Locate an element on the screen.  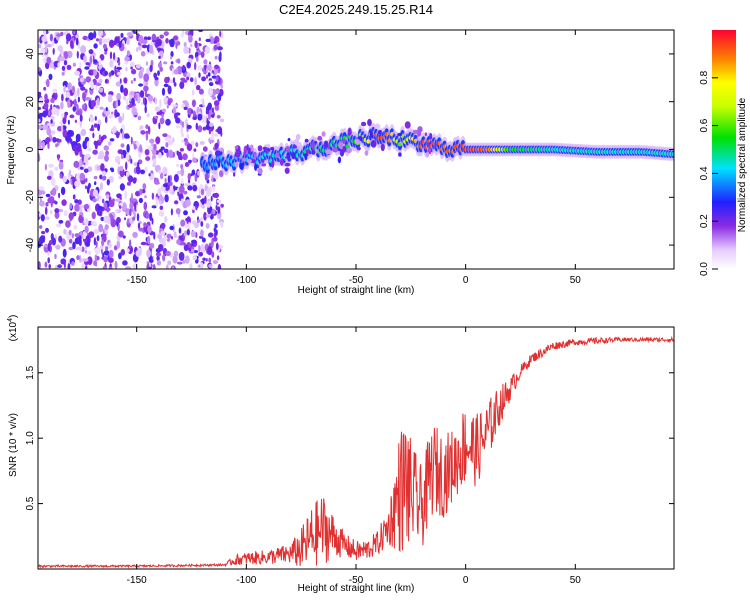
snr-x-label: Height of straight line (km) is located at coordinates (356, 588).